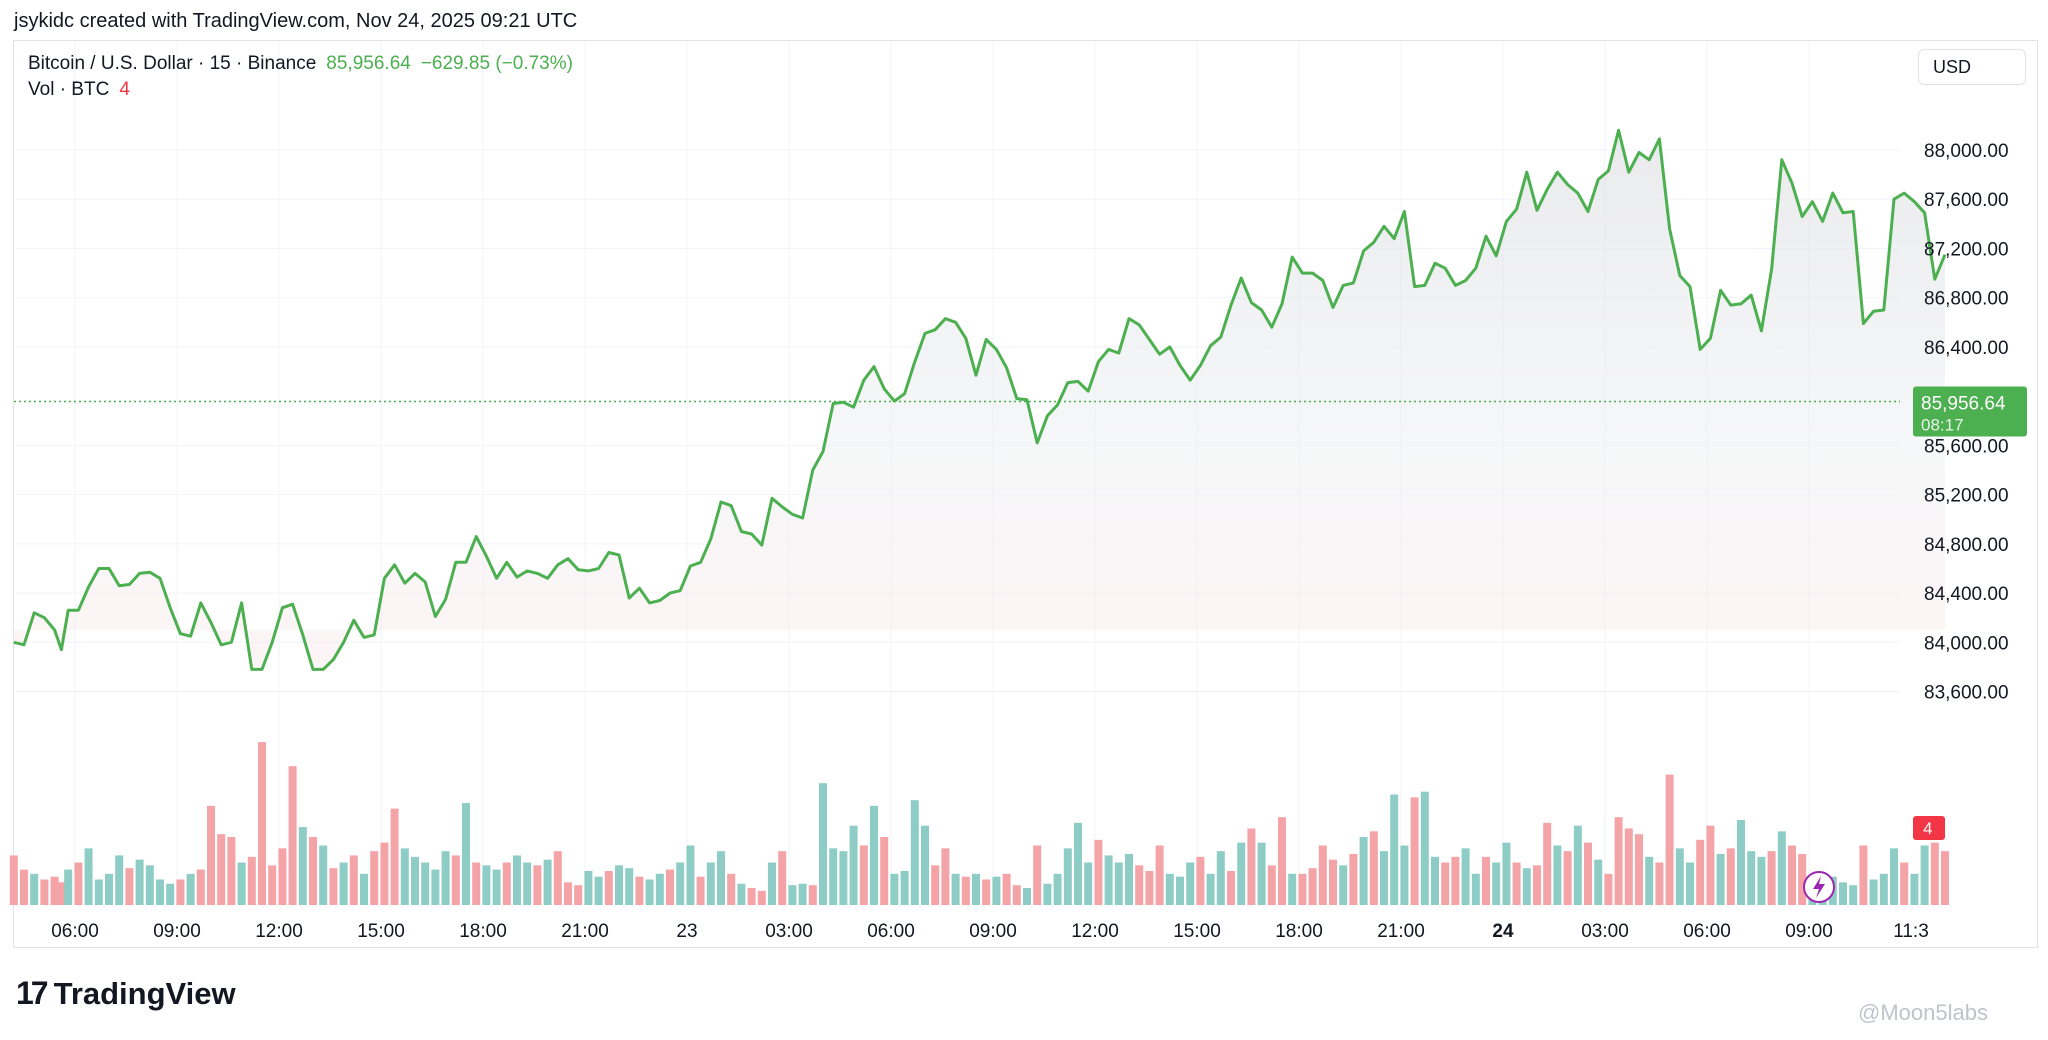 Image resolution: width=2048 pixels, height=1040 pixels. Describe the element at coordinates (686, 931) in the screenshot. I see `time-tick-label: 23` at that location.